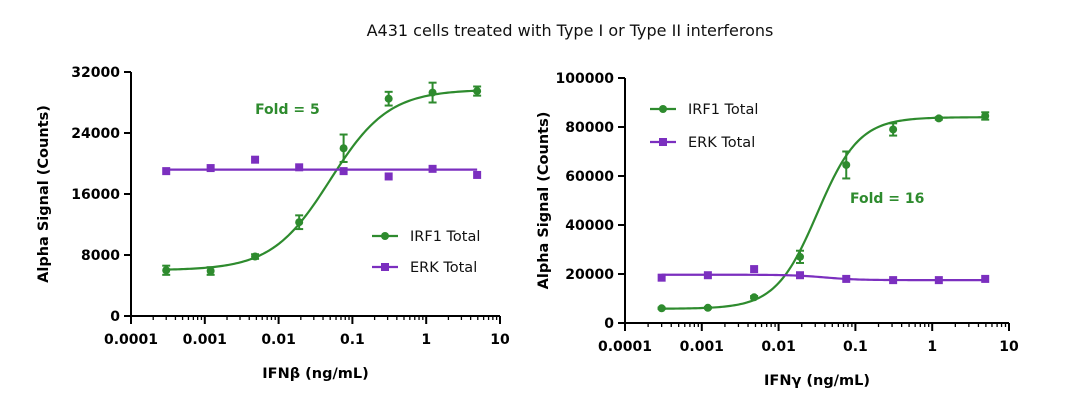  Describe the element at coordinates (315, 374) in the screenshot. I see `x-axis-label: IFNβ (ng/mL)` at that location.